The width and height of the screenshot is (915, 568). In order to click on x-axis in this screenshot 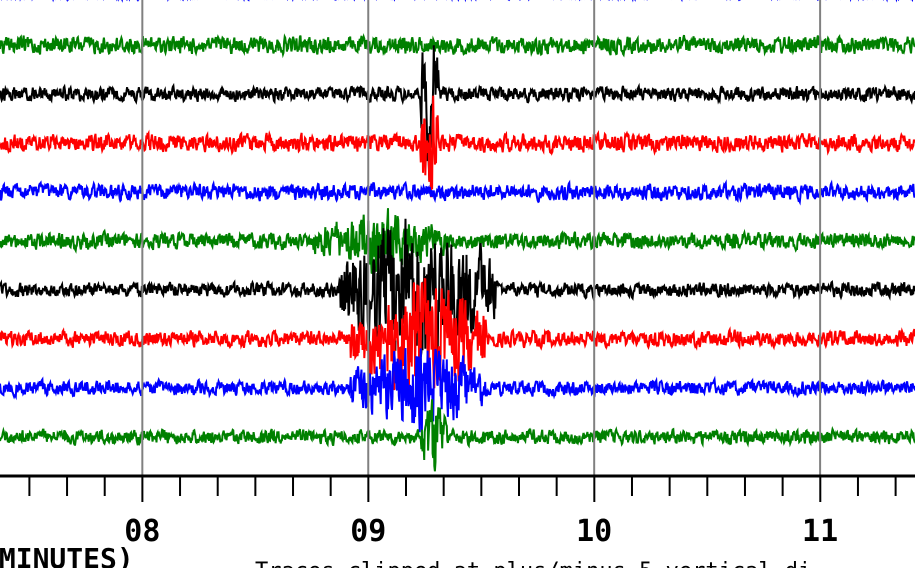, I will do `click(457, 488)`.